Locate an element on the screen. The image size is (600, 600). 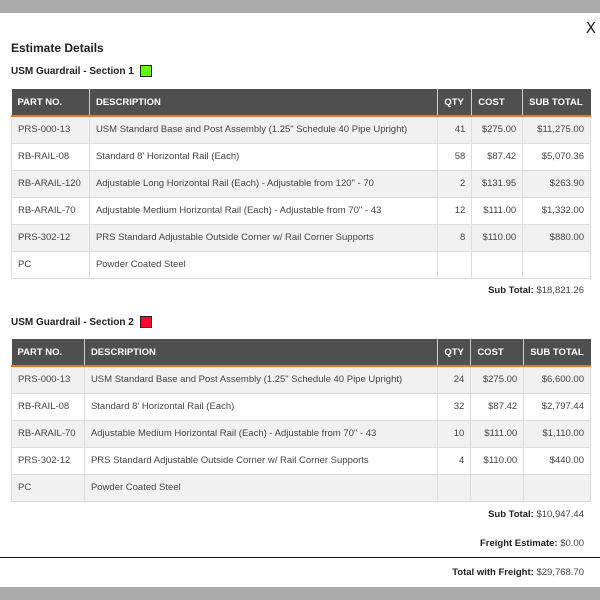
subtotal: $880.00 is located at coordinates (556, 237).